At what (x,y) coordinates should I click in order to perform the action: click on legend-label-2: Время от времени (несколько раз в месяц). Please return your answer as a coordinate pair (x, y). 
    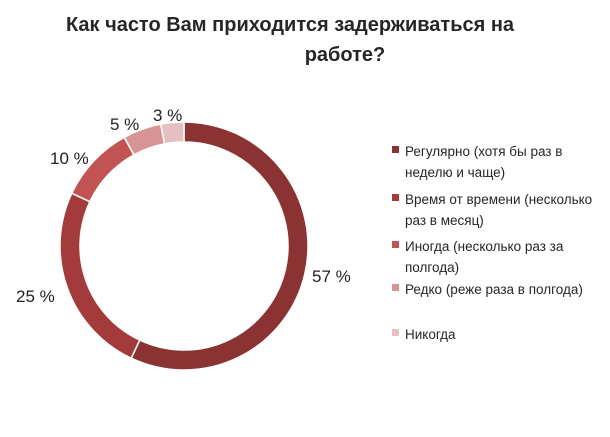
    Looking at the image, I should click on (499, 210).